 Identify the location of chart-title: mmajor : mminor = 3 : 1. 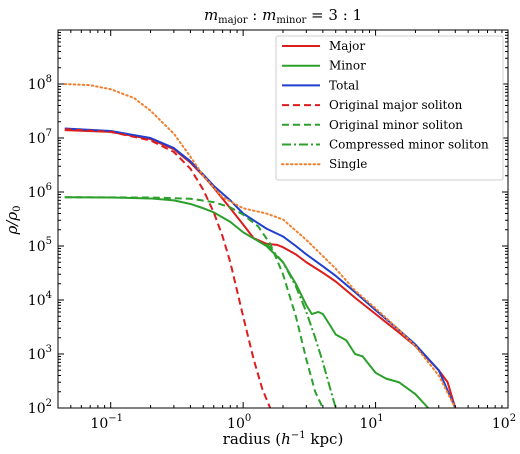
(283, 16).